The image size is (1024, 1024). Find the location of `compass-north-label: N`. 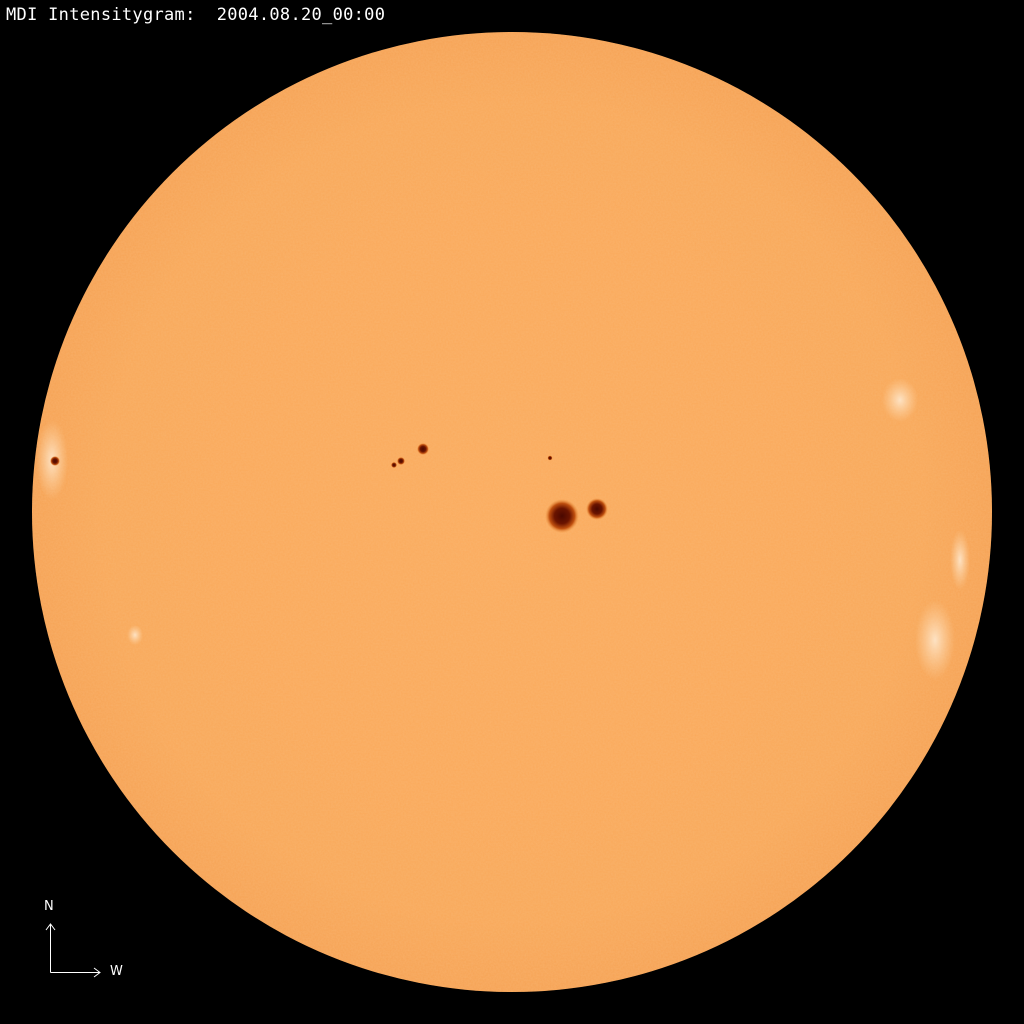

compass-north-label: N is located at coordinates (49, 906).